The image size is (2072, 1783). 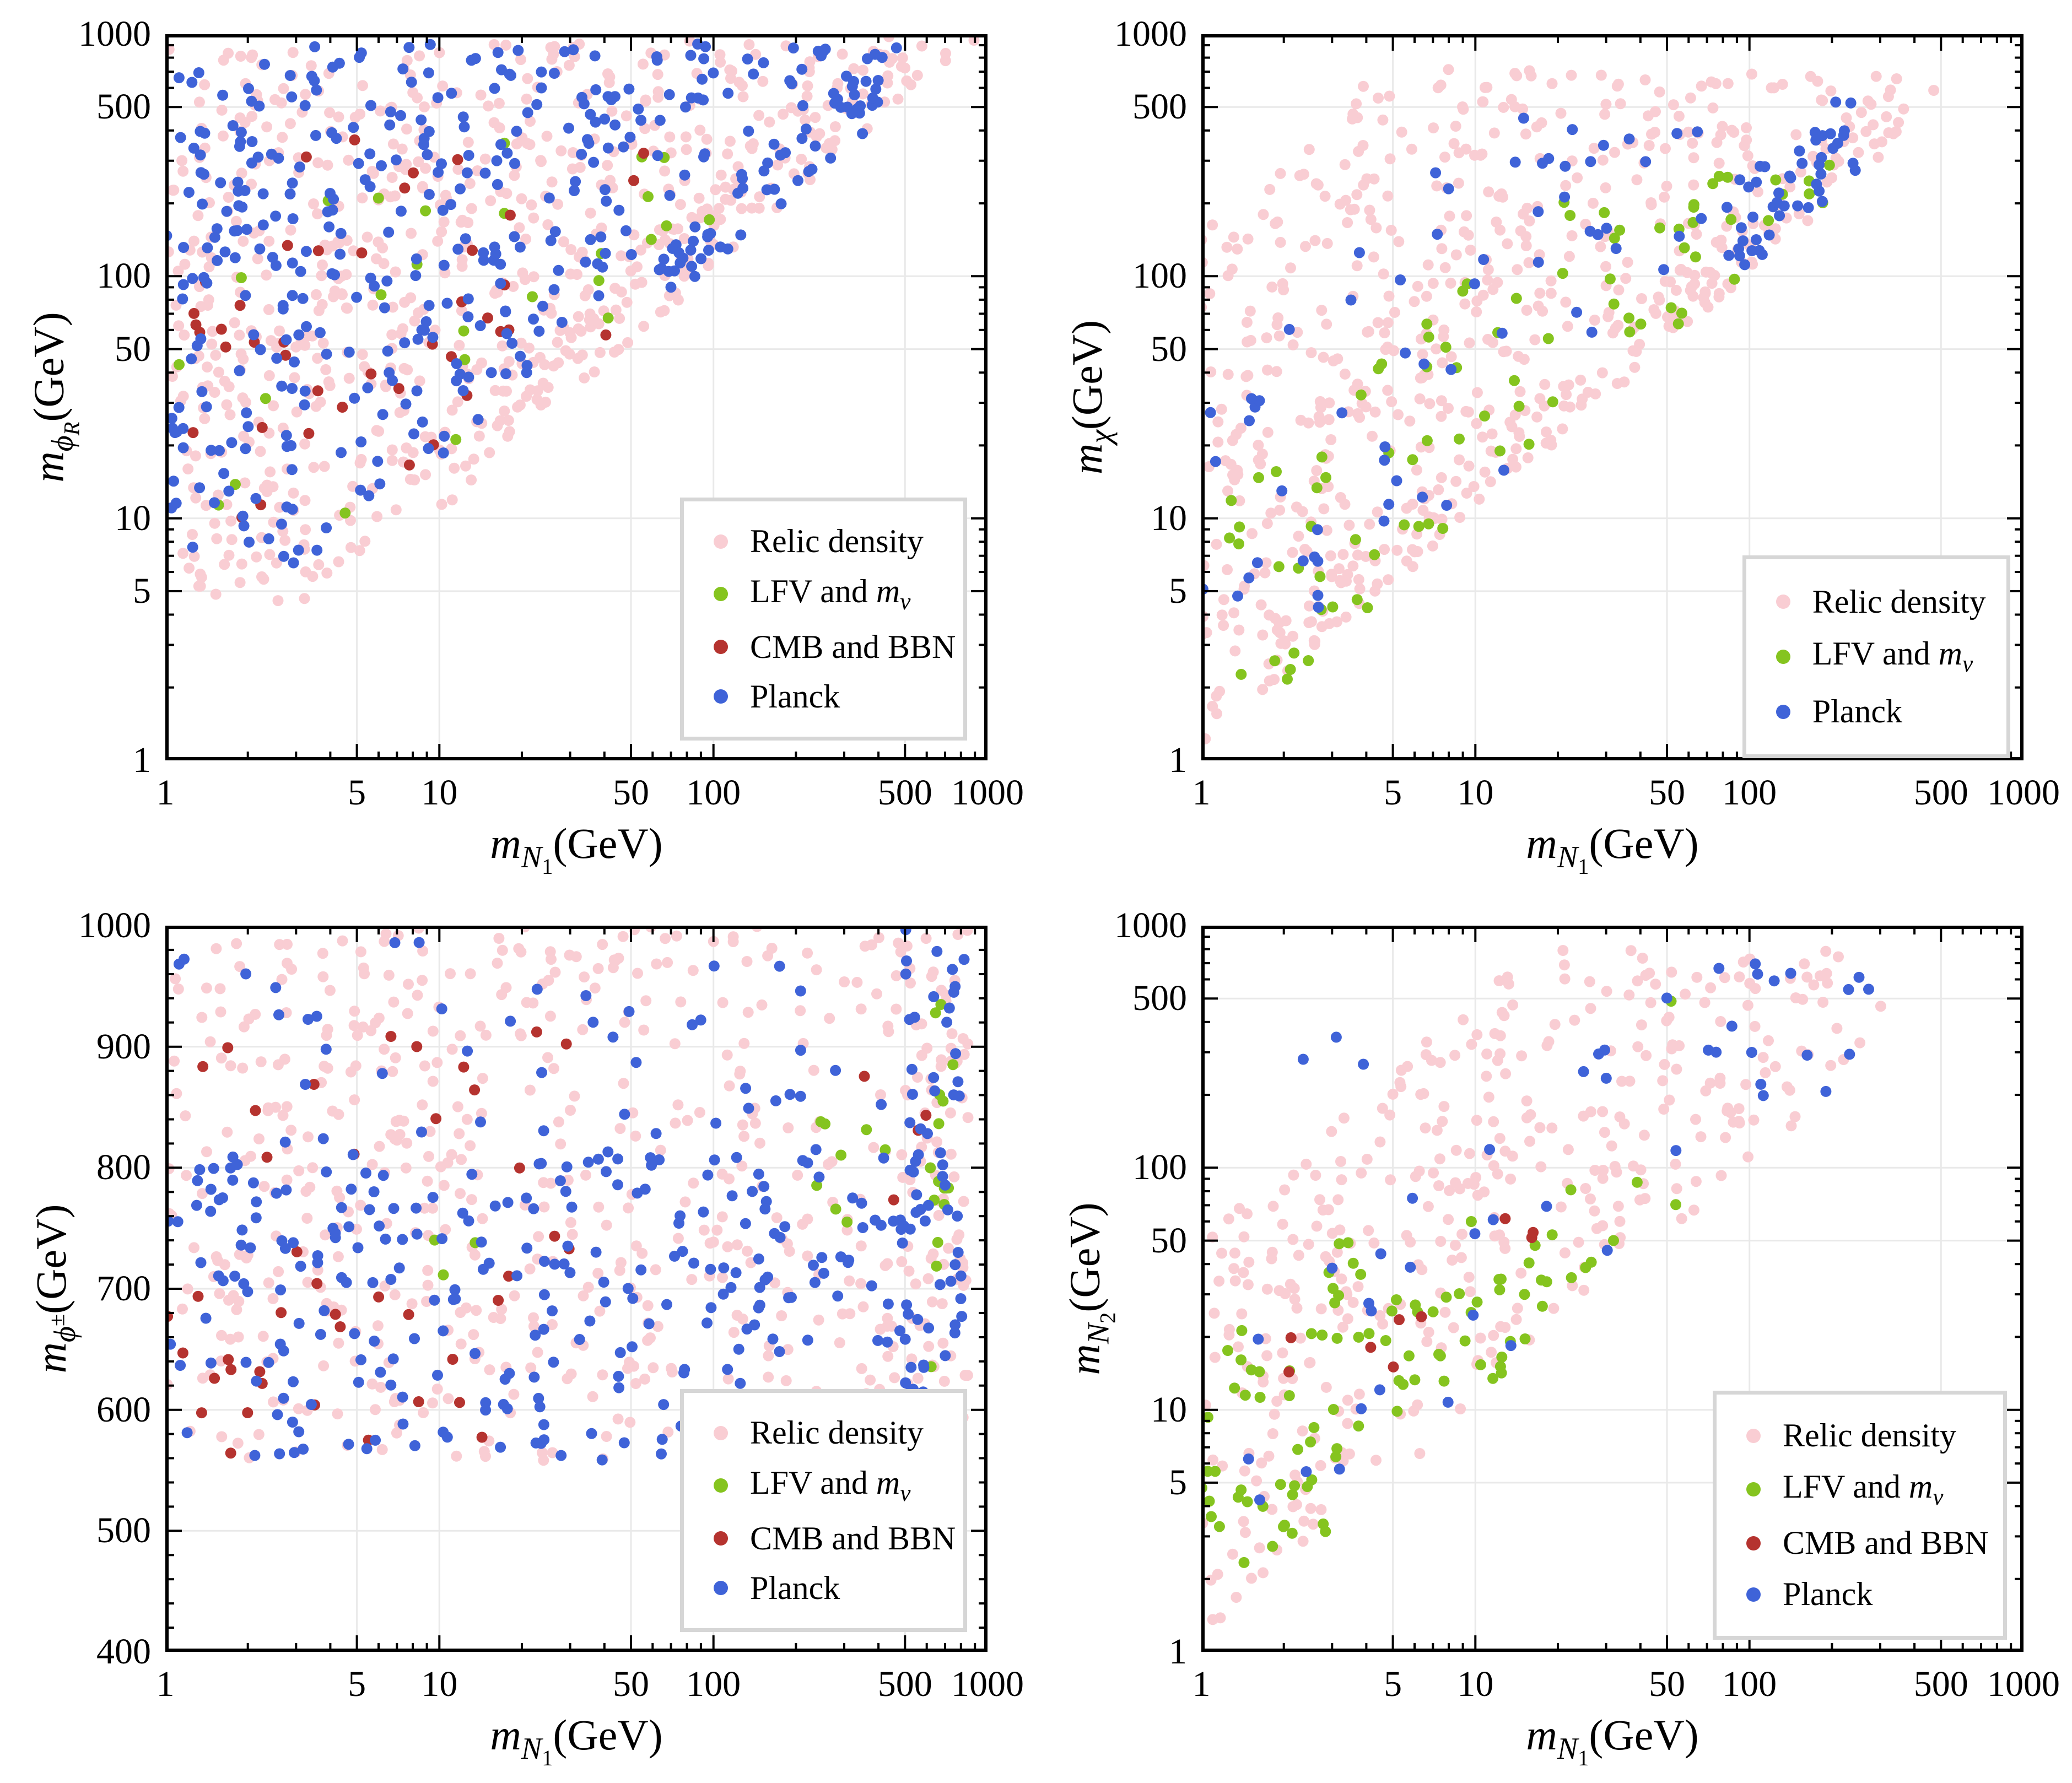 I want to click on y-tick-800: 800, so click(x=123, y=1167).